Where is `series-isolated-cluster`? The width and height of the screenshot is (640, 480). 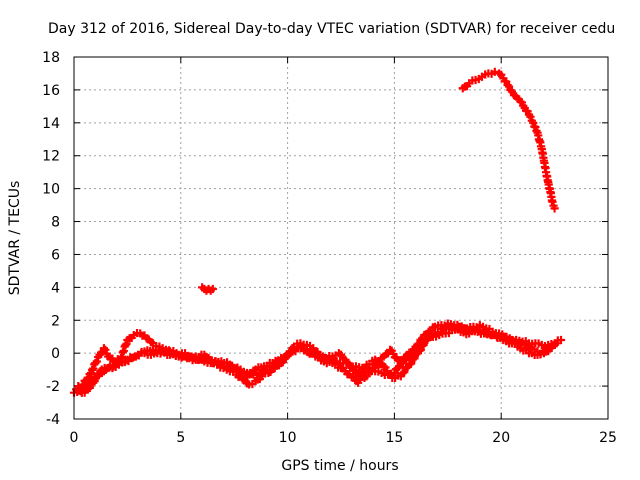 series-isolated-cluster is located at coordinates (207, 289).